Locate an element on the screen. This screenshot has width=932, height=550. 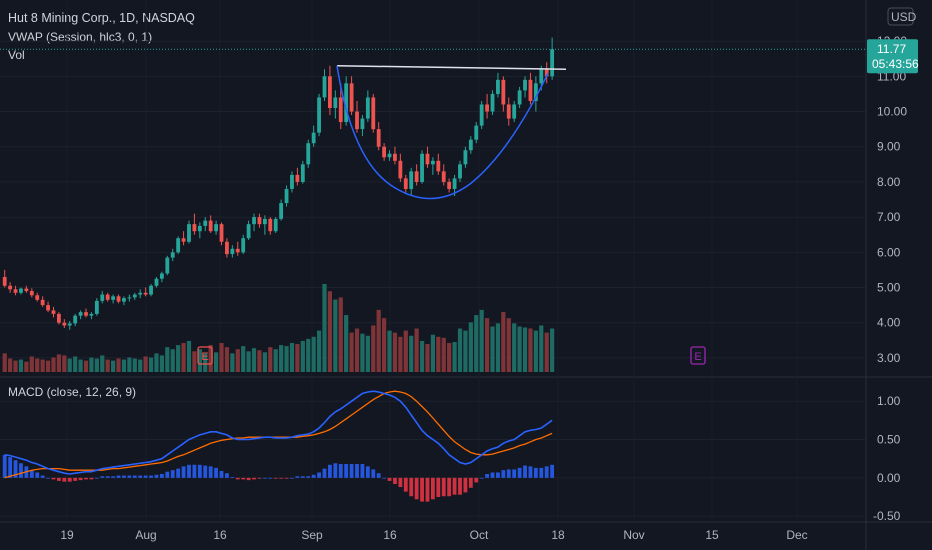
cup-pattern is located at coordinates (451, 132).